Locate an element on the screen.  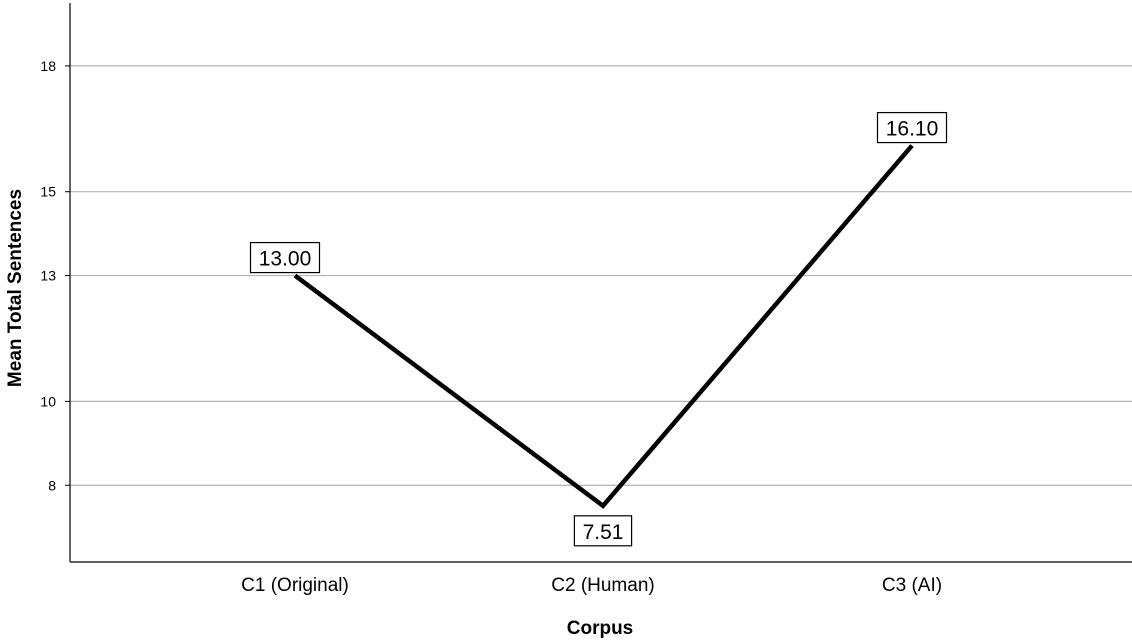
y-tick-label: 10 is located at coordinates (48, 401).